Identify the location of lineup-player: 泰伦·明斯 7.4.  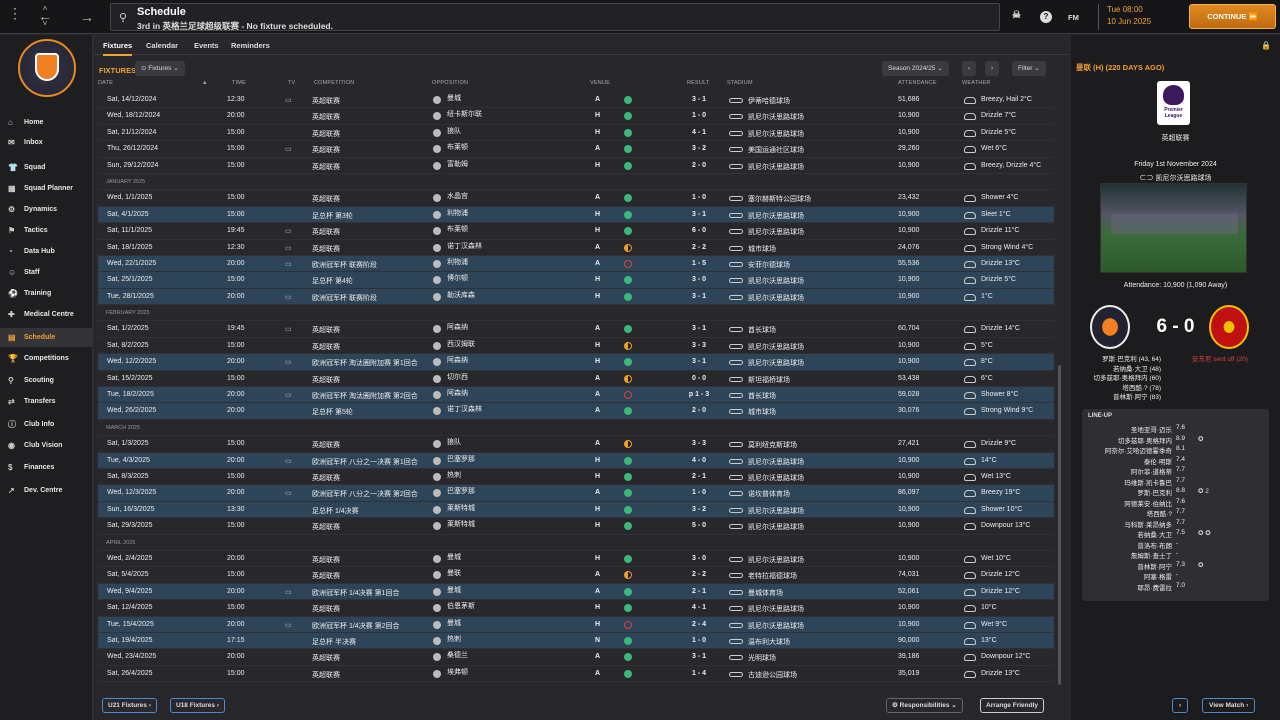
(1175, 461).